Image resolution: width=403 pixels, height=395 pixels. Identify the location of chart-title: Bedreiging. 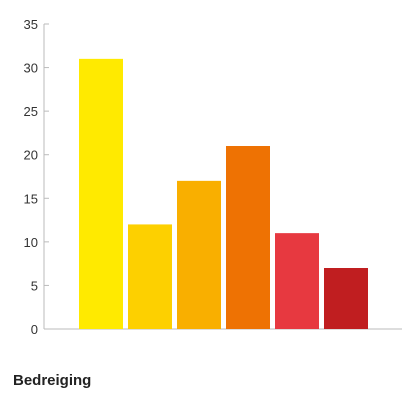
(52, 380).